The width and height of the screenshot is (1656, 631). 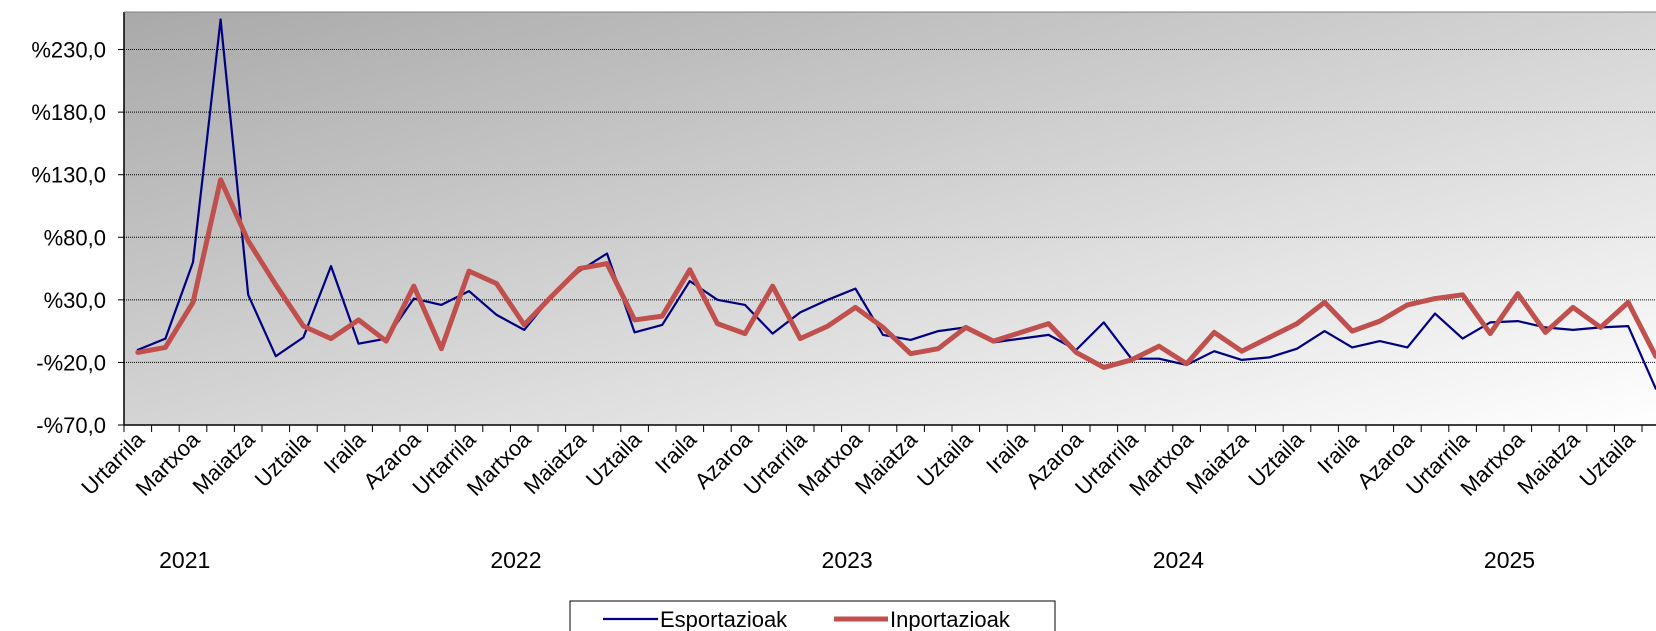 I want to click on y-tick-label: -%70,0, so click(x=71, y=425).